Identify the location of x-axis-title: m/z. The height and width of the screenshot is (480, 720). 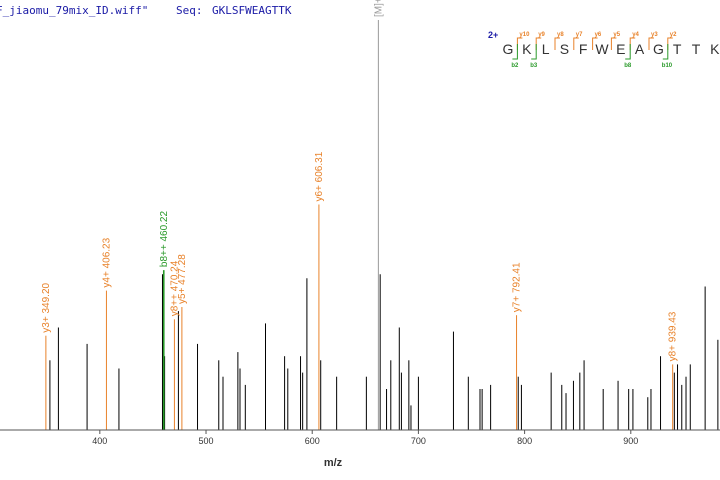
(333, 463).